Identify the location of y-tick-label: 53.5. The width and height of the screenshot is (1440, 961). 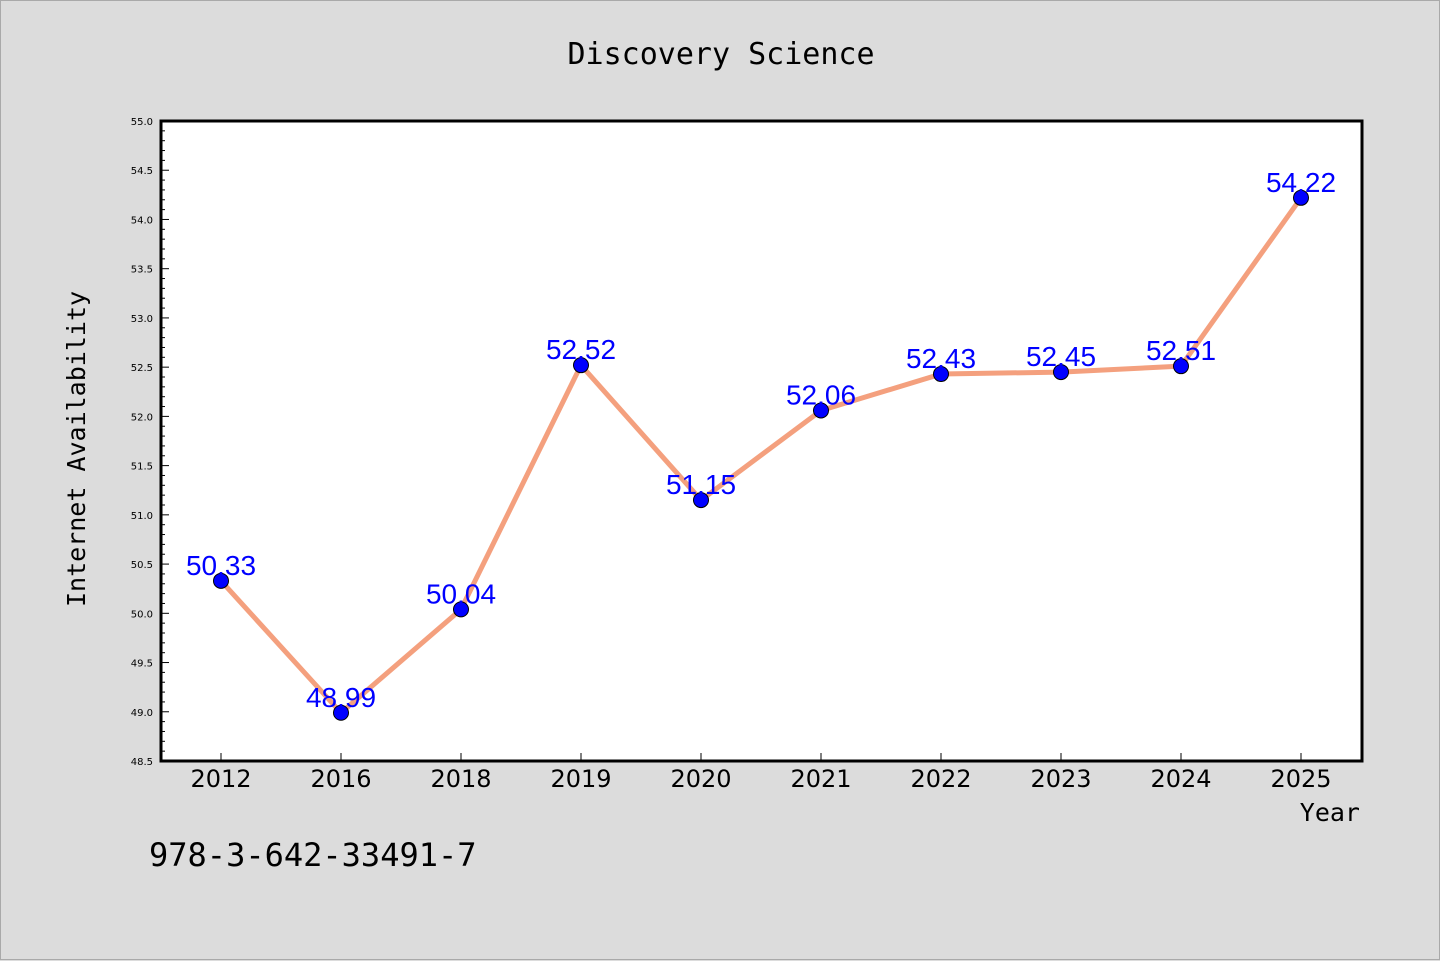
(142, 270).